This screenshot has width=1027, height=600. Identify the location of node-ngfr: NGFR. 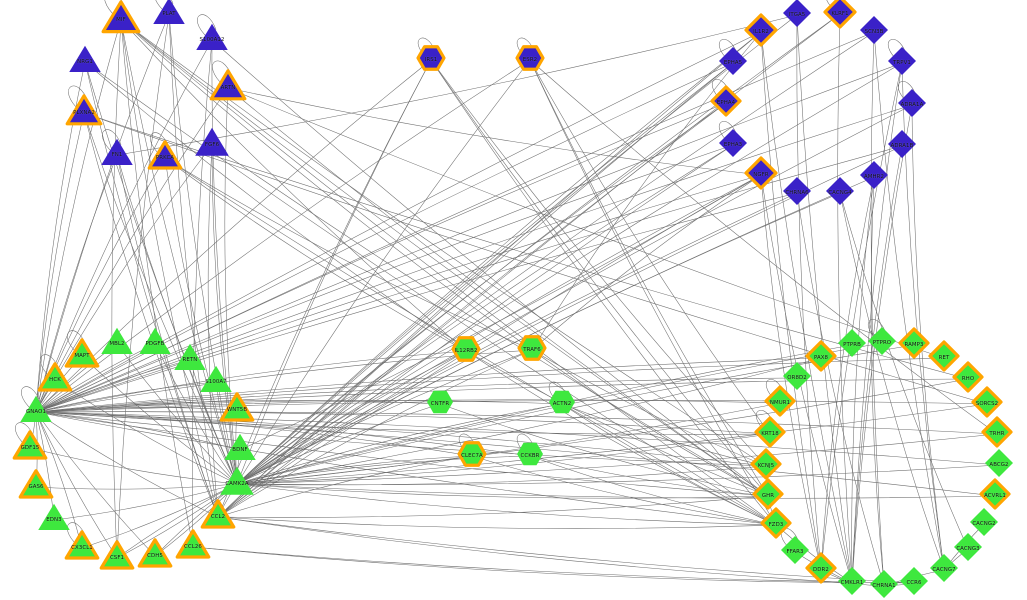
(761, 175).